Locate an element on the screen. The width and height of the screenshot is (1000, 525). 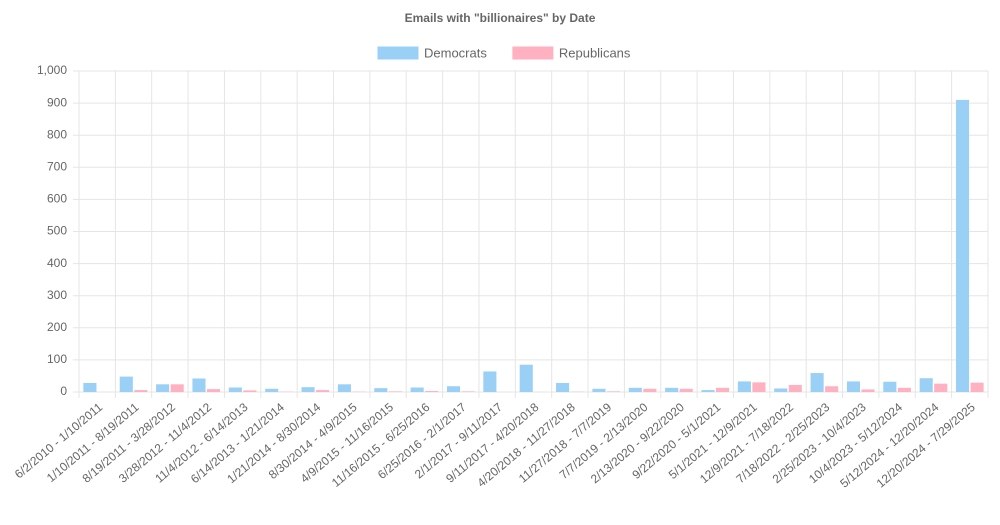
y-tick-label: 600 is located at coordinates (57, 199).